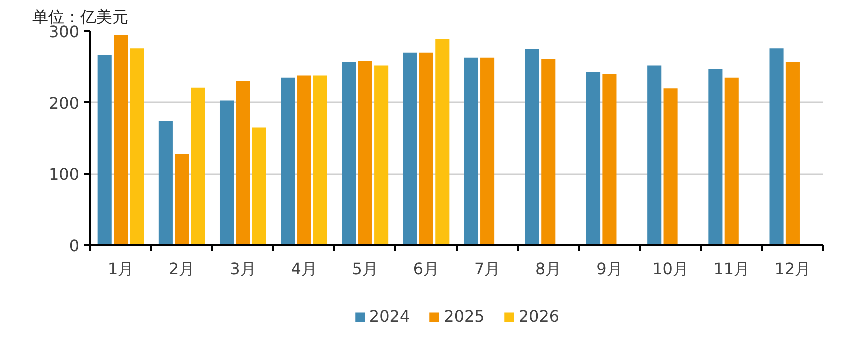 The height and width of the screenshot is (343, 867). Describe the element at coordinates (365, 269) in the screenshot. I see `x-tick-label: 5月` at that location.